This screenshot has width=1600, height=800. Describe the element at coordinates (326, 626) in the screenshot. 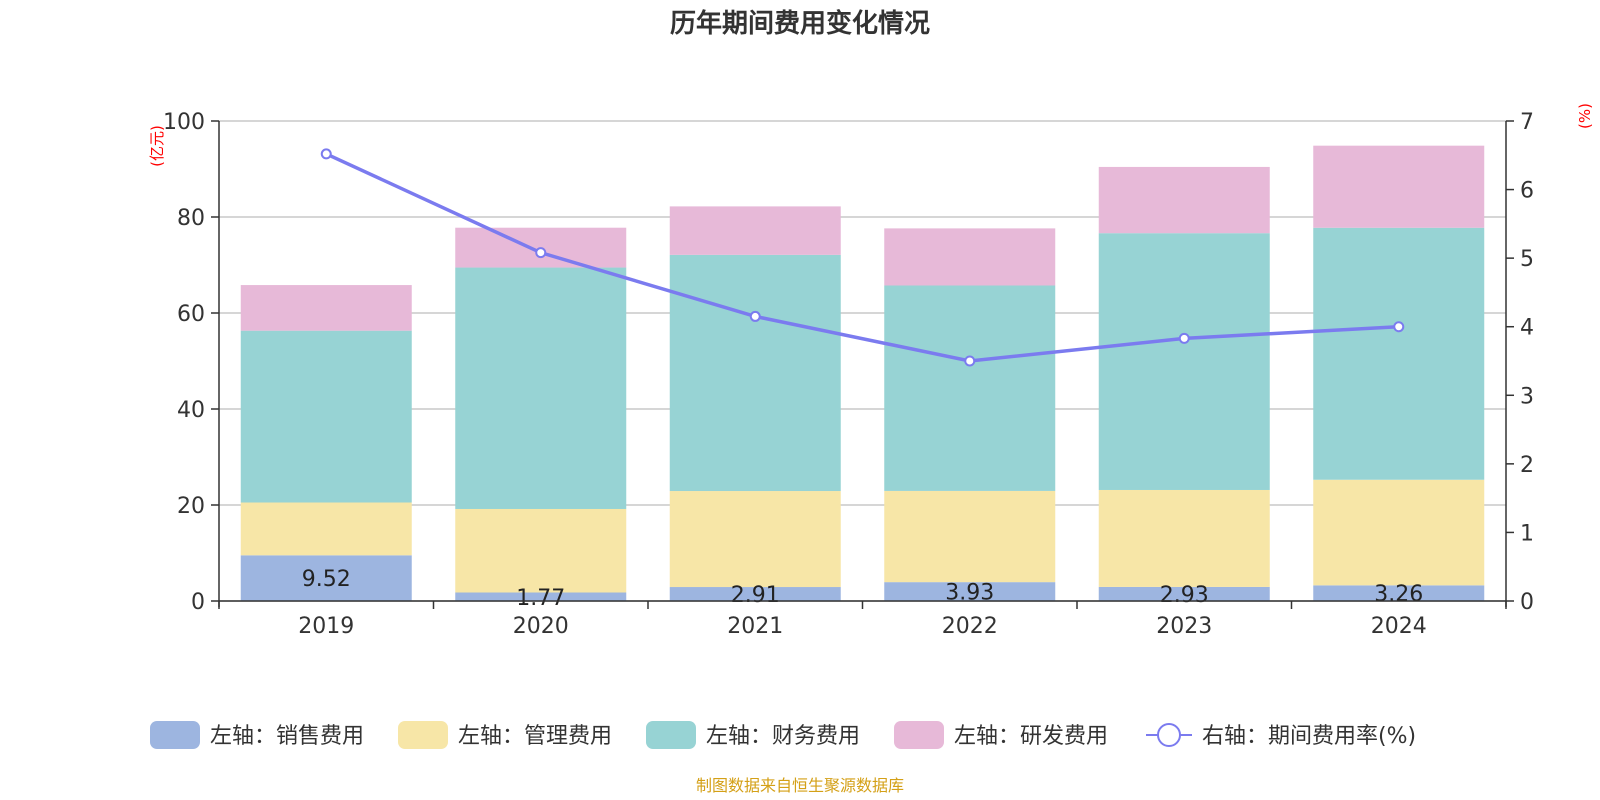

I see `x-tick-label: 2019` at that location.